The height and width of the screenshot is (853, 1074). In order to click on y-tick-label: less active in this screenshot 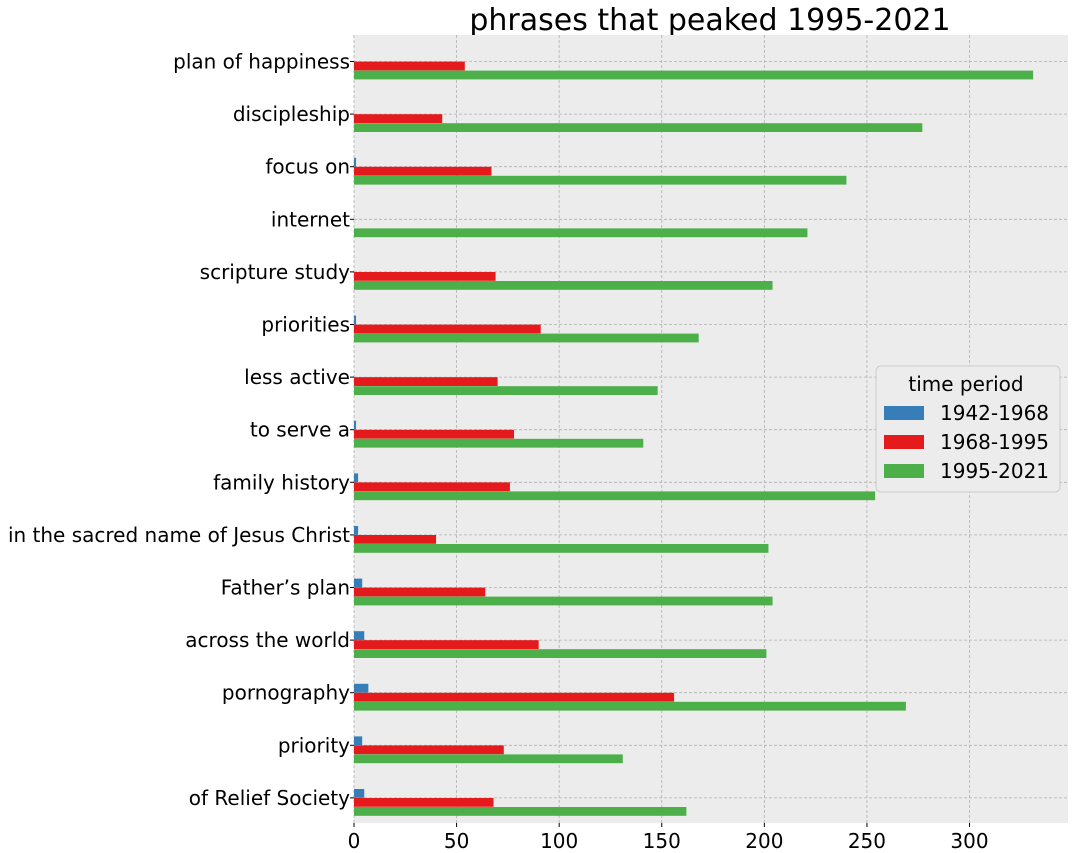, I will do `click(297, 377)`.